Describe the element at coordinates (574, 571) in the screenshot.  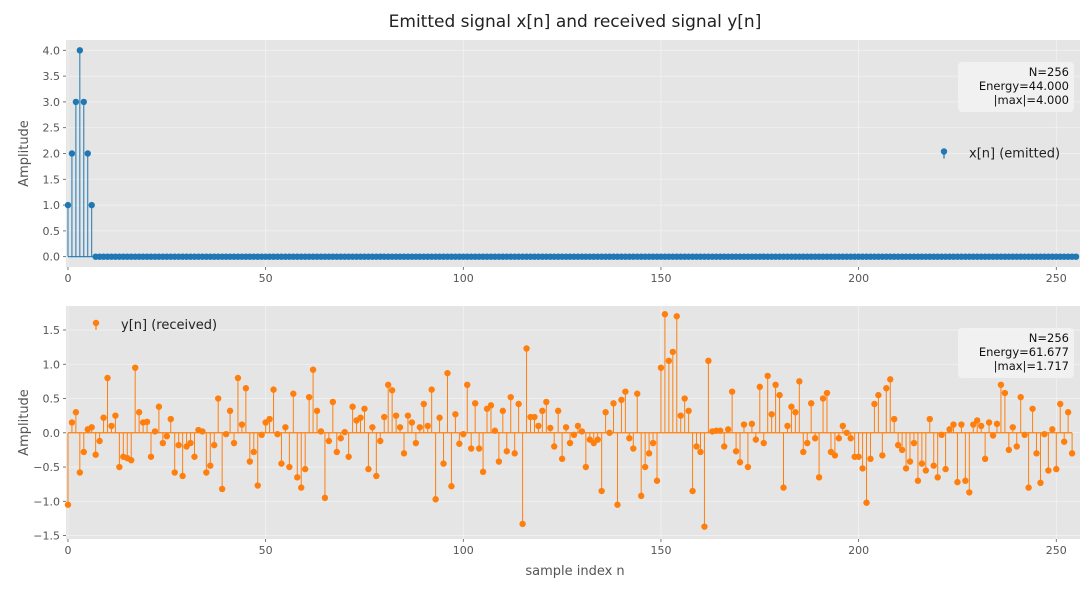
I see `x-axis-label: sample index n` at that location.